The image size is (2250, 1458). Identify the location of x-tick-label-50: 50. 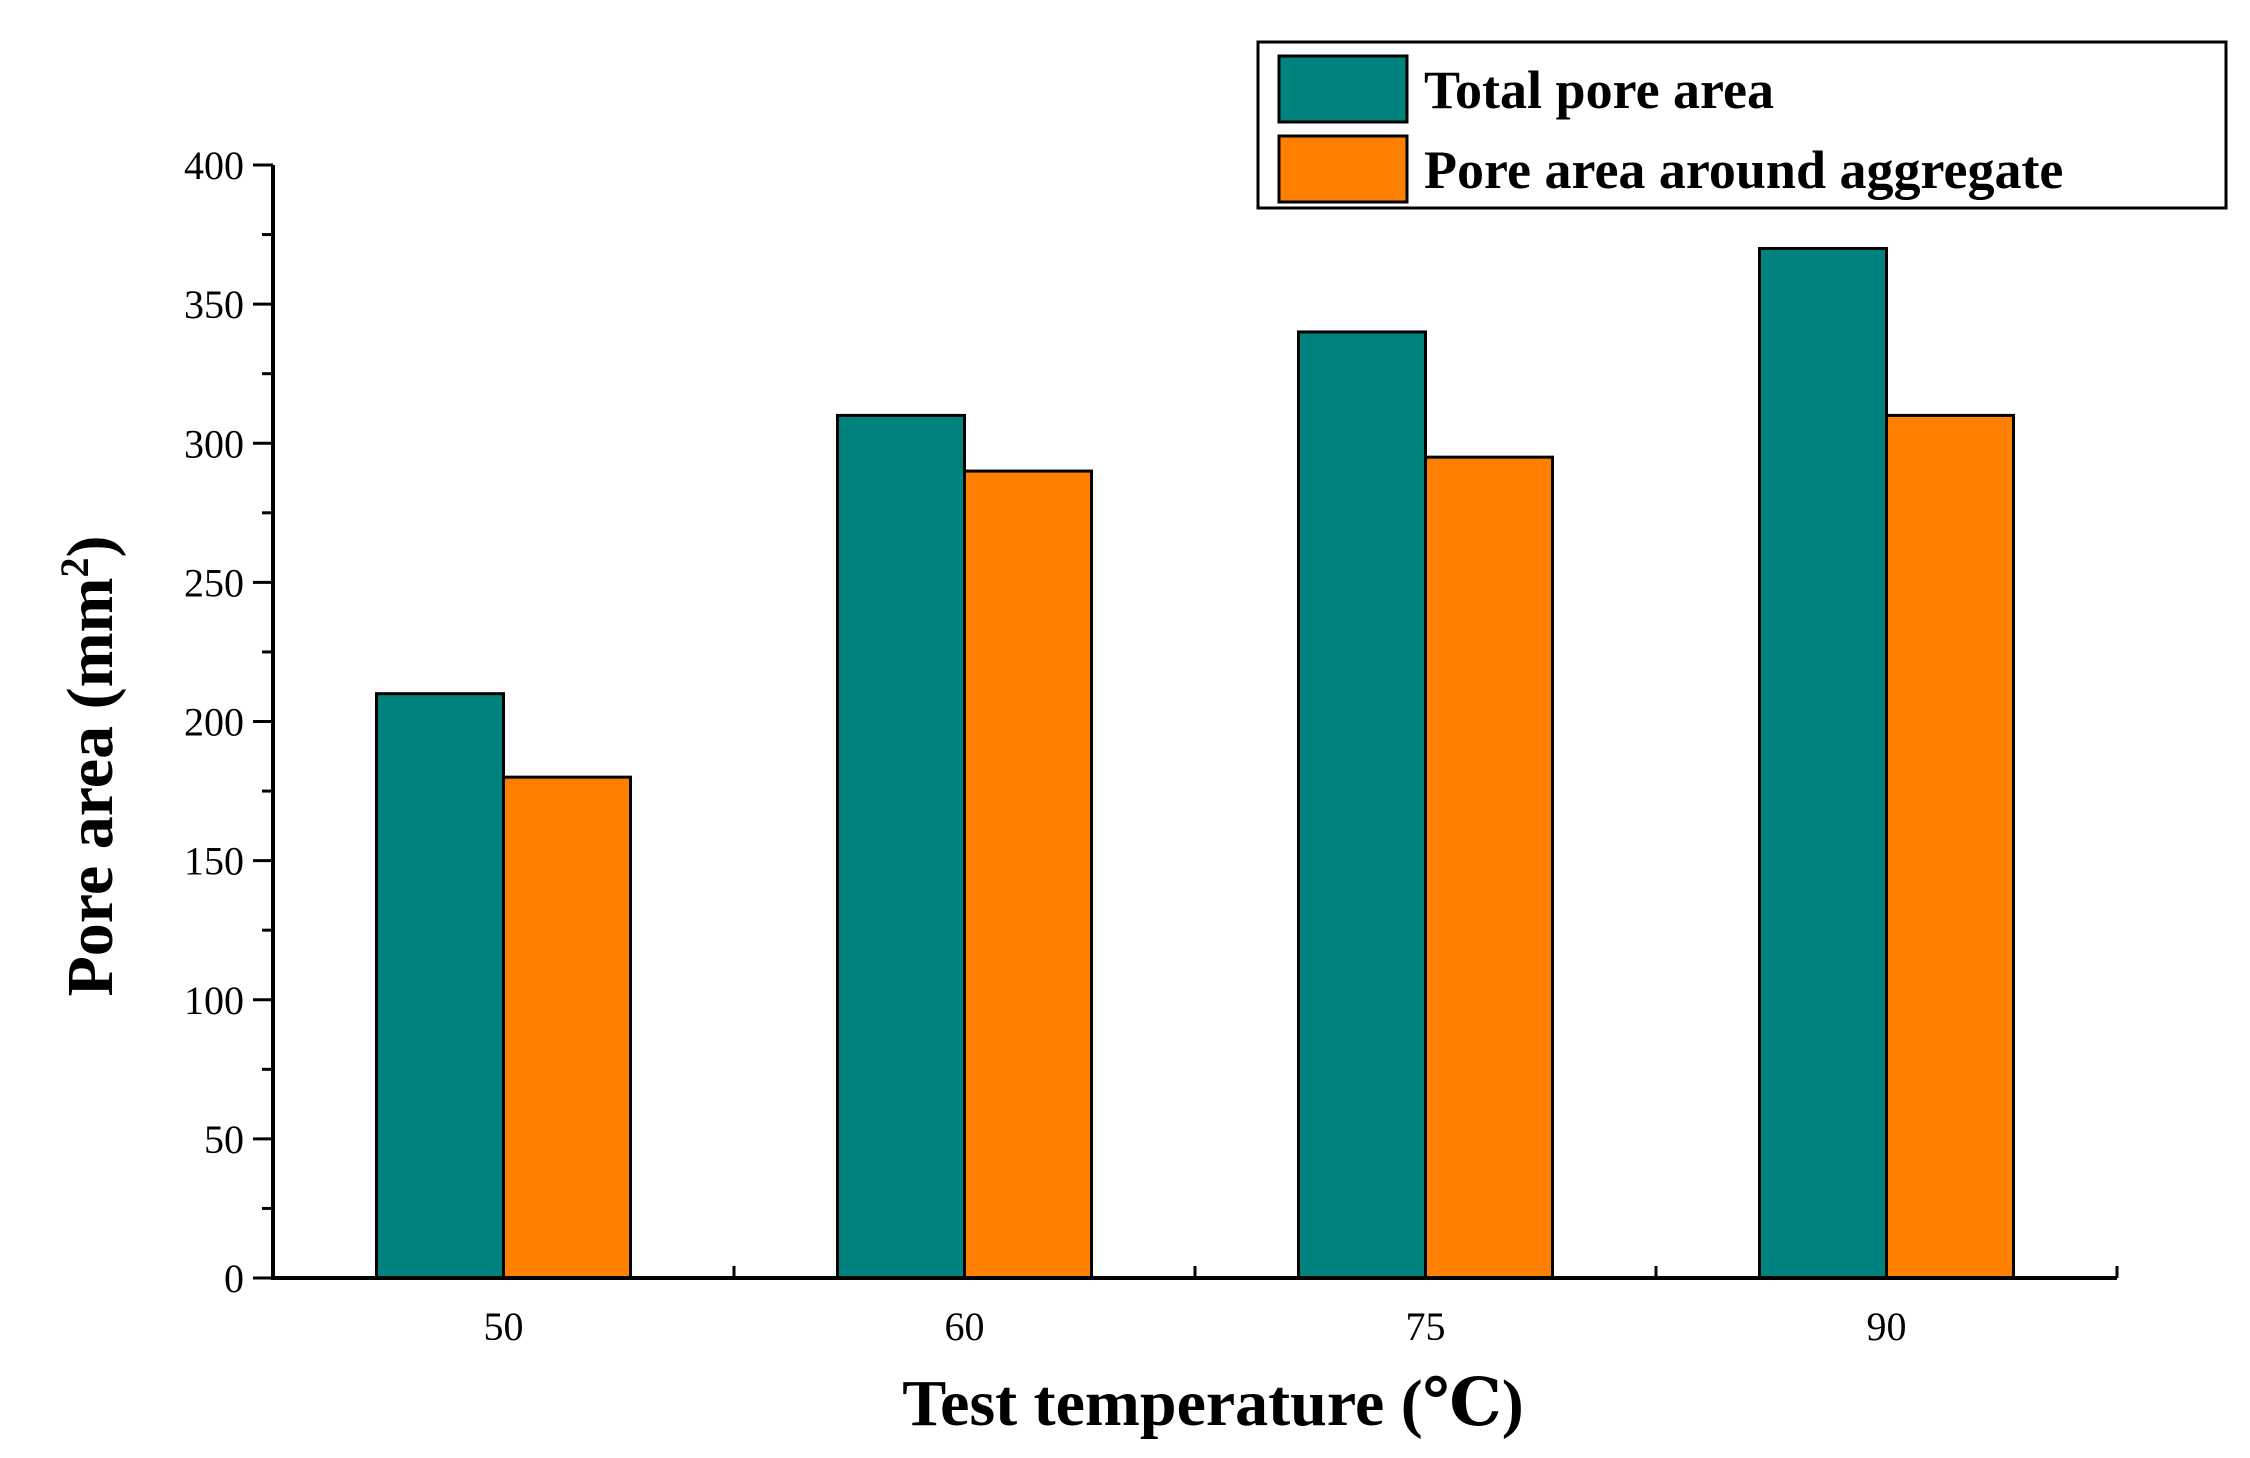
(504, 1326).